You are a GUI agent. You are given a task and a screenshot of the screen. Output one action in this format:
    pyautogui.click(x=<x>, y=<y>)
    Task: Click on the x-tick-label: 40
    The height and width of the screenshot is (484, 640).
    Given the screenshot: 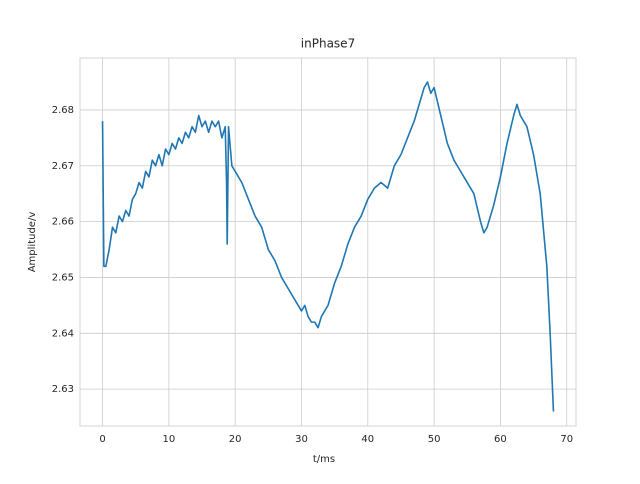 What is the action you would take?
    pyautogui.click(x=367, y=439)
    